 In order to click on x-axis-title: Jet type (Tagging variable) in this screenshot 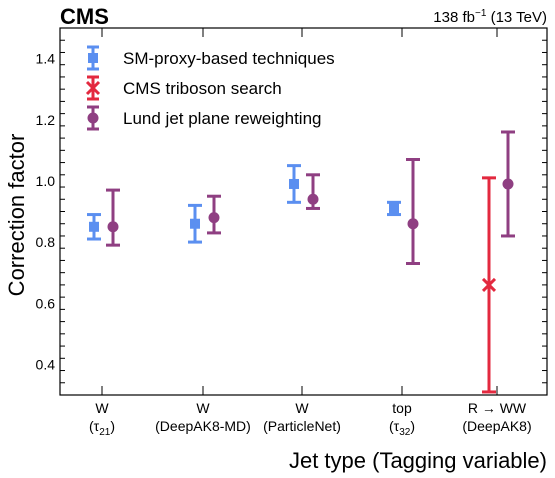, I will do `click(418, 460)`.